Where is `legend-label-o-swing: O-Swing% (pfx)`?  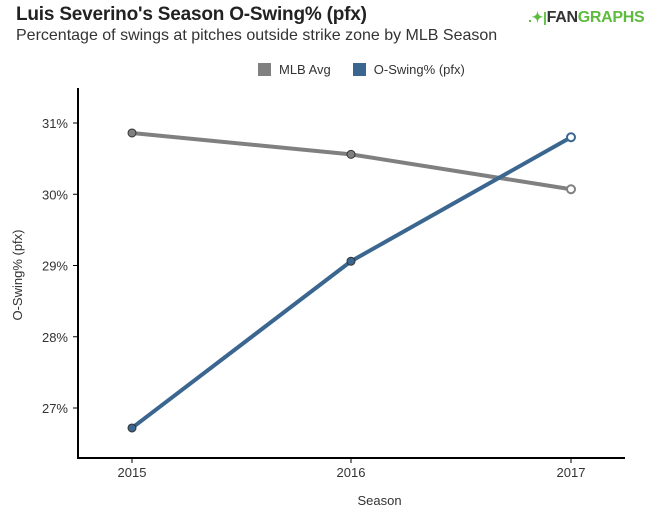
legend-label-o-swing: O-Swing% (pfx) is located at coordinates (419, 69).